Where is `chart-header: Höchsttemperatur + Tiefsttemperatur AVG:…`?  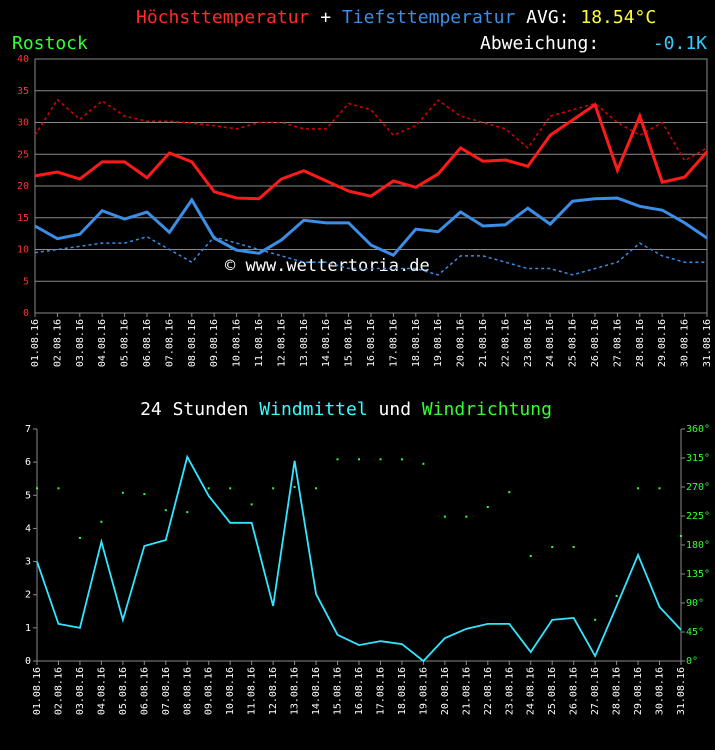
chart-header: Höchsttemperatur + Tiefsttemperatur AVG:… is located at coordinates (396, 17).